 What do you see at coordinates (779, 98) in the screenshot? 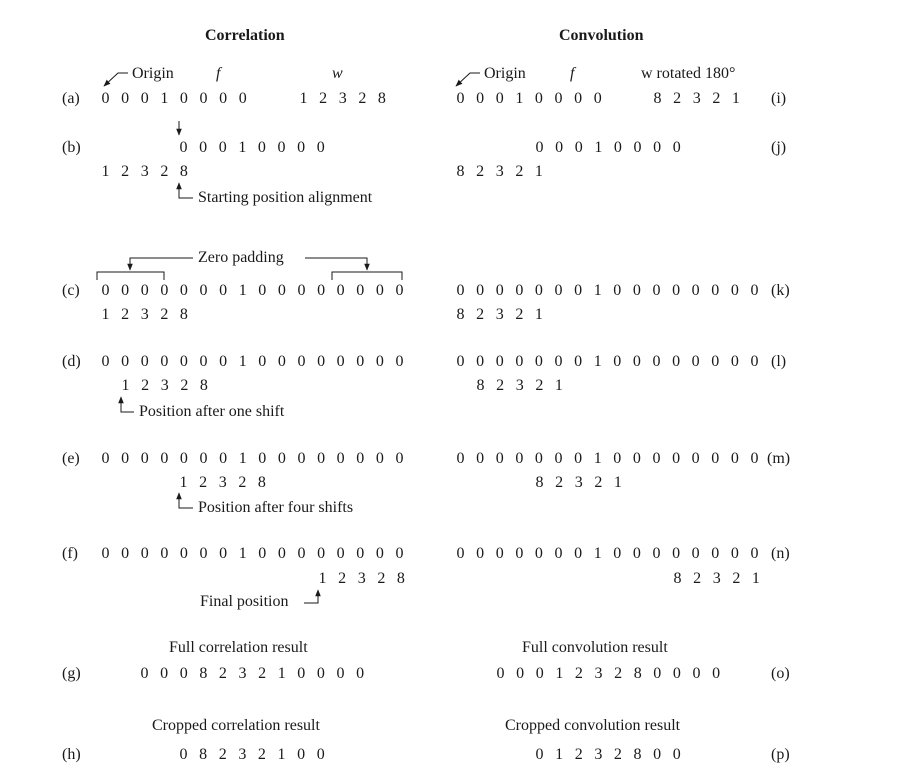
I see `label-i: (i)` at bounding box center [779, 98].